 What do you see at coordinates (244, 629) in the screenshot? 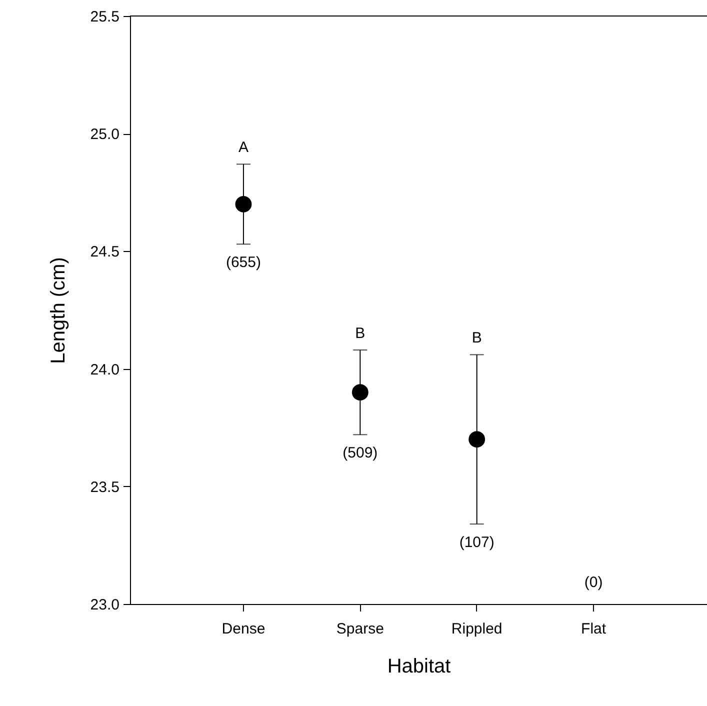
I see `x-tick-label: Dense` at bounding box center [244, 629].